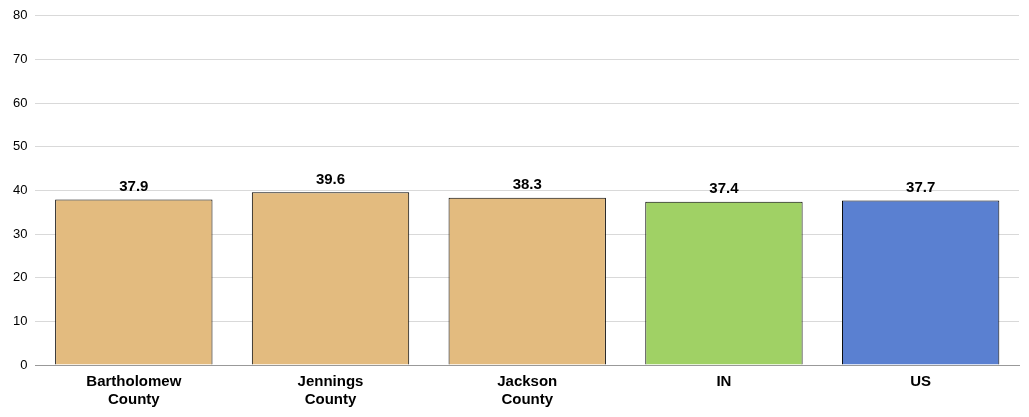 The width and height of the screenshot is (1029, 417). Describe the element at coordinates (921, 187) in the screenshot. I see `data-label: 37.7` at that location.